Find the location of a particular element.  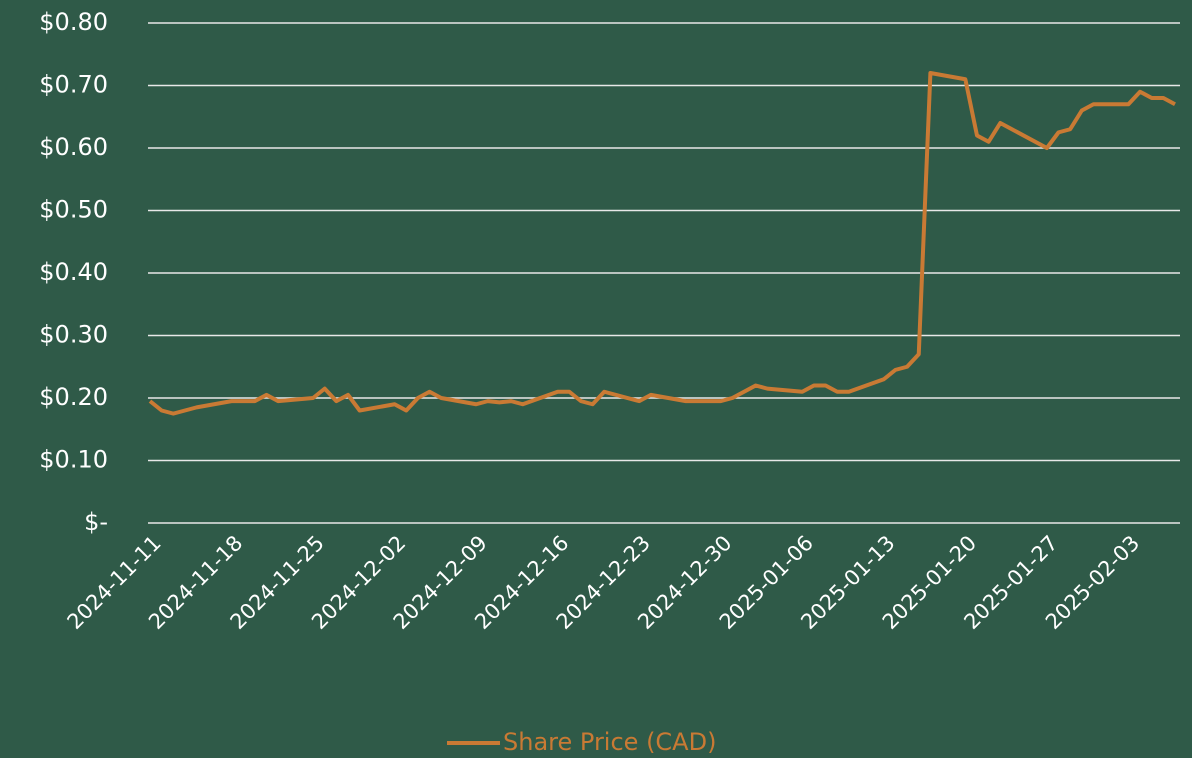

y-tick-label: $0.70 is located at coordinates (73, 85).